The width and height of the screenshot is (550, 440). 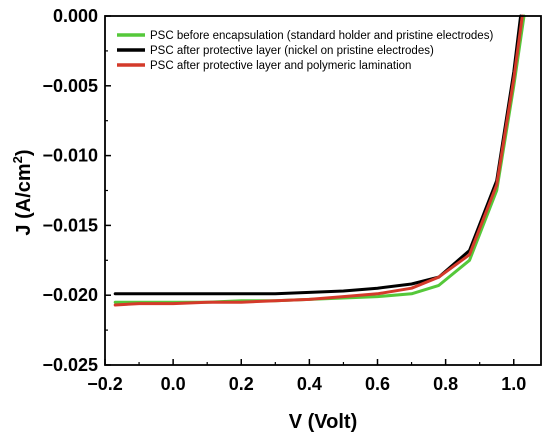 I want to click on x-tick-label: 0.8, so click(x=445, y=384).